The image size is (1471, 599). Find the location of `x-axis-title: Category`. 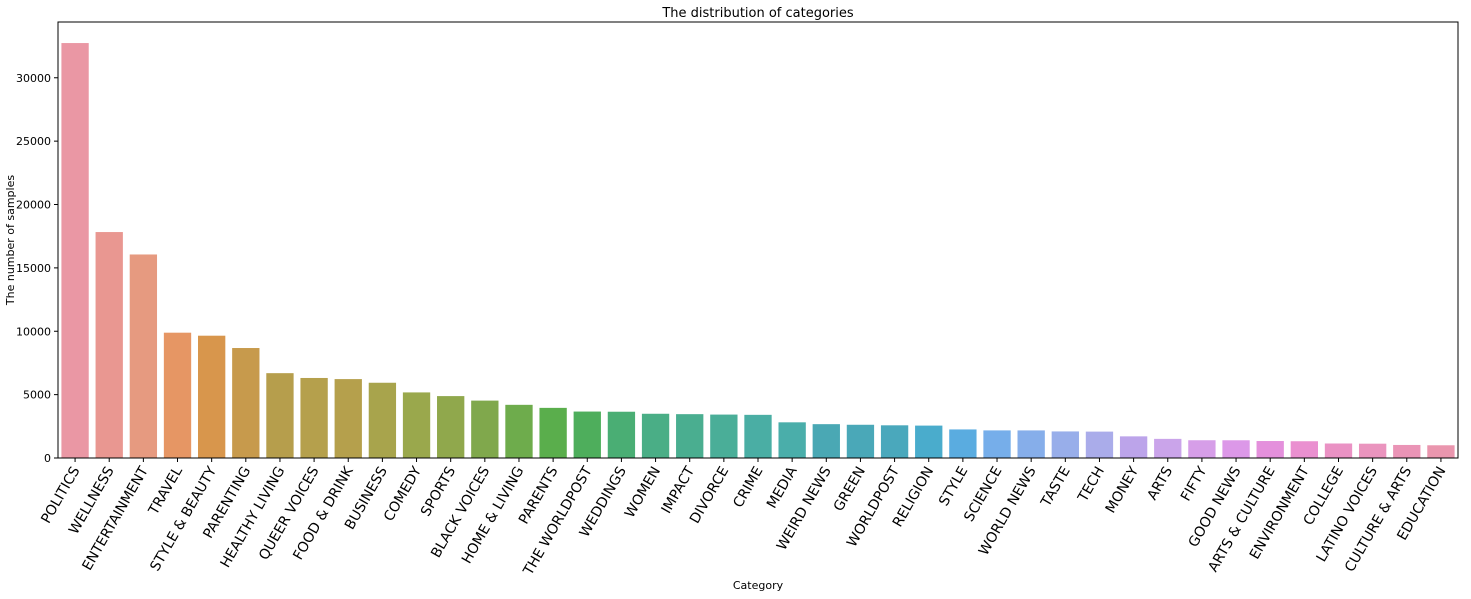

x-axis-title: Category is located at coordinates (758, 585).